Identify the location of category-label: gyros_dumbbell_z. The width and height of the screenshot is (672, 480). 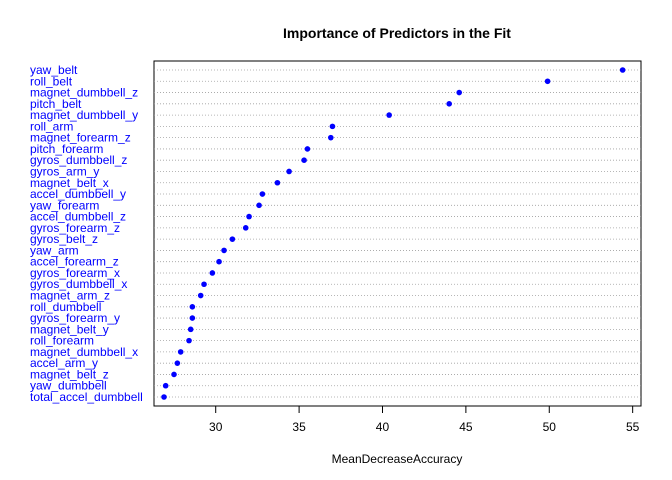
(78, 160).